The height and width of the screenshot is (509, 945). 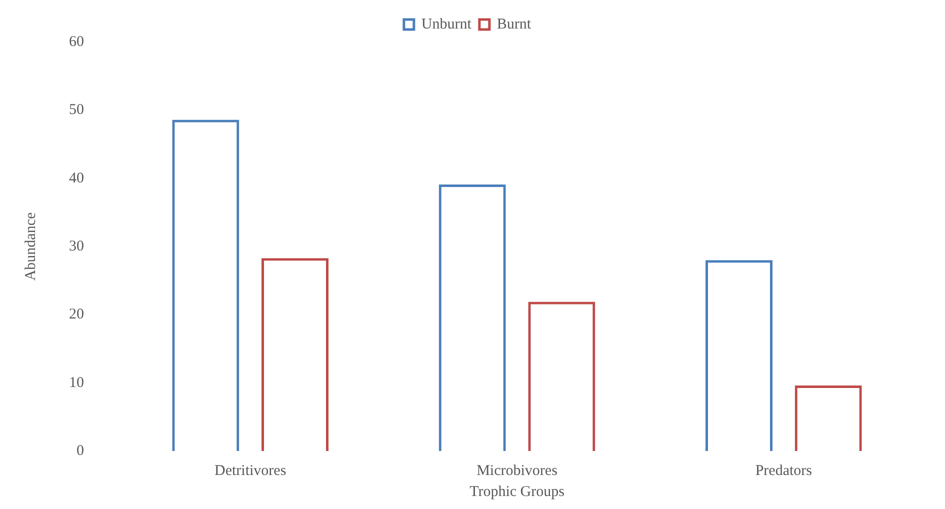 What do you see at coordinates (30, 246) in the screenshot?
I see `y-axis-title: Abundance` at bounding box center [30, 246].